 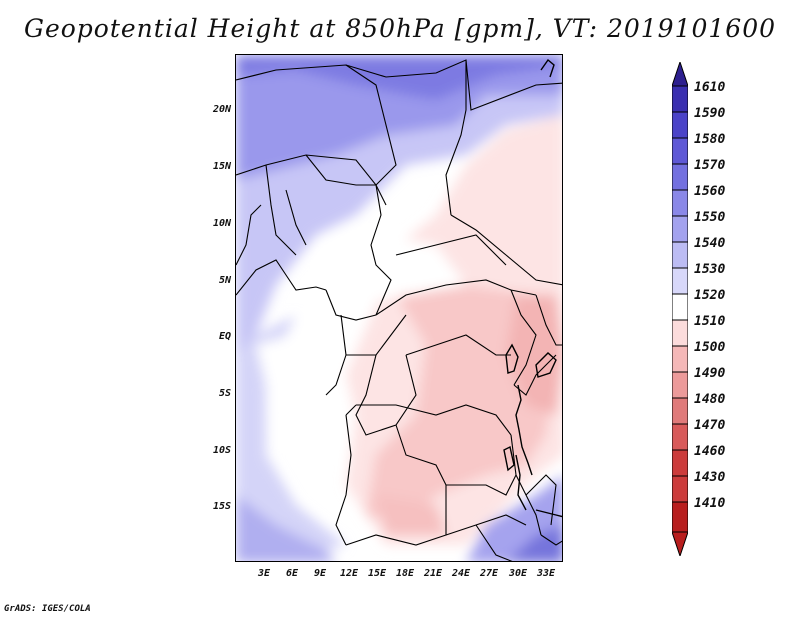 I want to click on lon-label: 15E, so click(x=377, y=573).